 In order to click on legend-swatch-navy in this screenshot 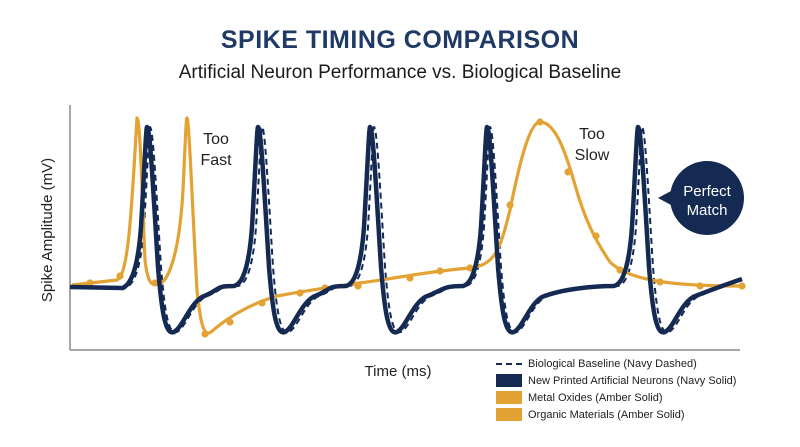, I will do `click(509, 380)`.